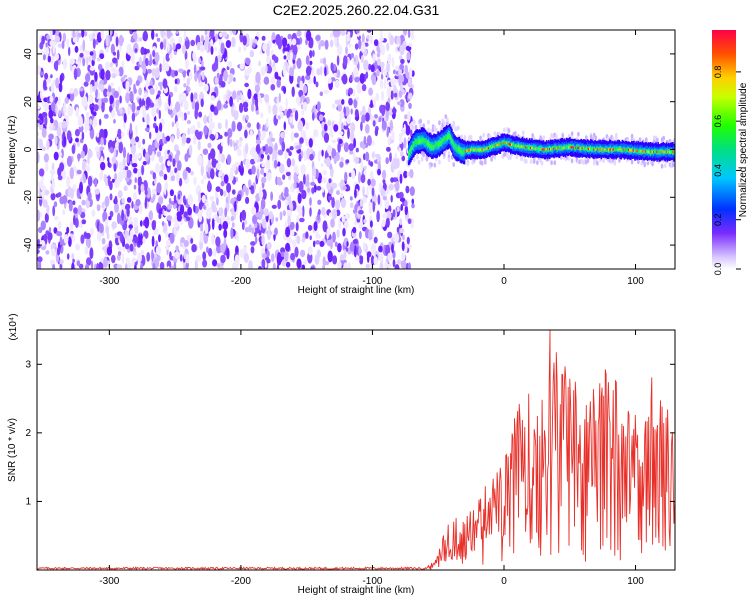 The width and height of the screenshot is (750, 600). What do you see at coordinates (28, 54) in the screenshot?
I see `y-tick-label: 40` at bounding box center [28, 54].